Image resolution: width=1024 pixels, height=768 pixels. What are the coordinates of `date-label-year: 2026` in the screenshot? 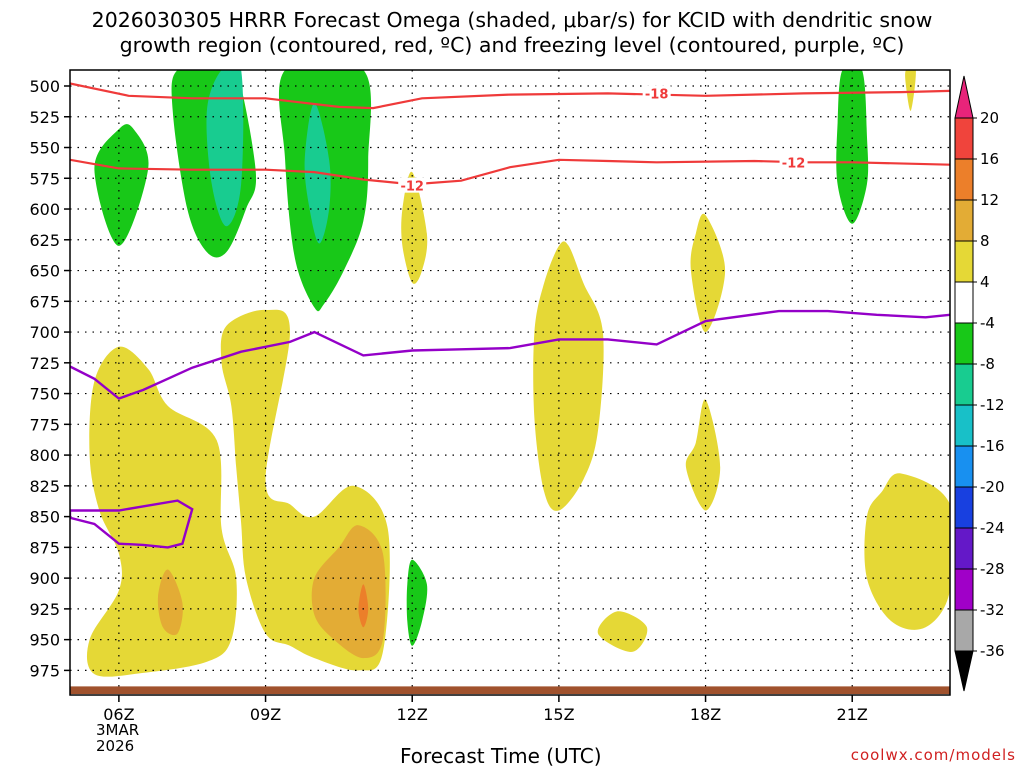 It's located at (115, 746).